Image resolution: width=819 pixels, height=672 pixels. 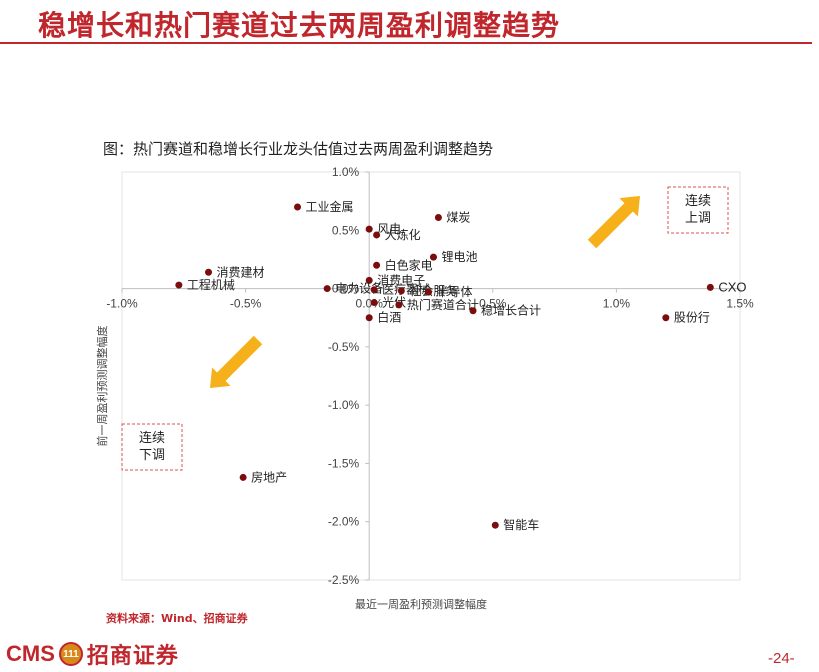 What do you see at coordinates (401, 280) in the screenshot?
I see `data-point-label: 消费电子` at bounding box center [401, 280].